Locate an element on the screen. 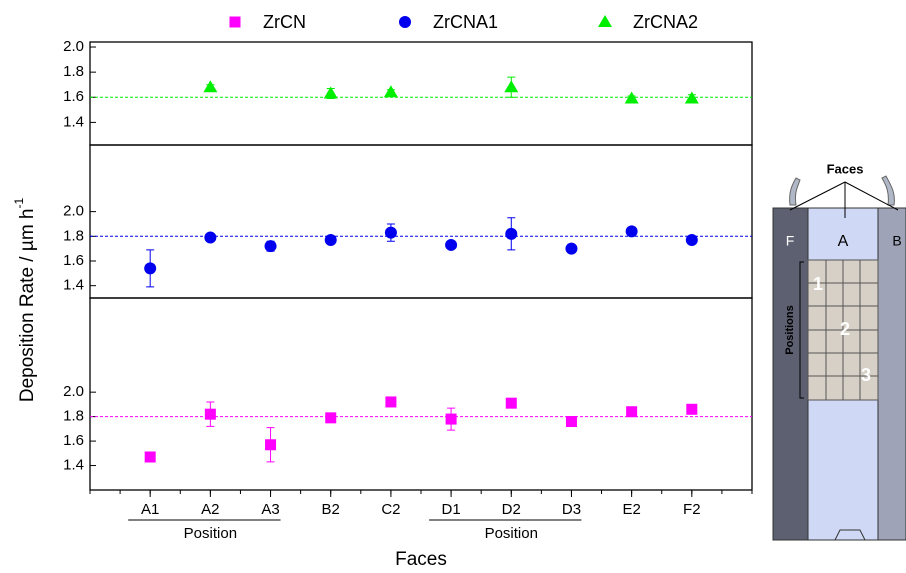 This screenshot has width=906, height=573. arrows is located at coordinates (844, 199).